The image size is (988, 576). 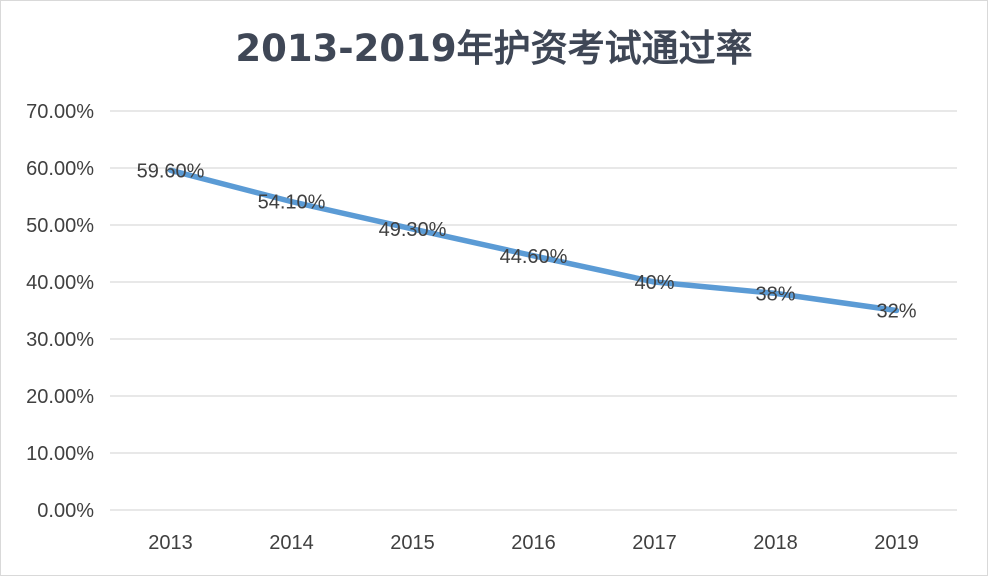 I want to click on y-tick-label: 40.00%, so click(x=60, y=283).